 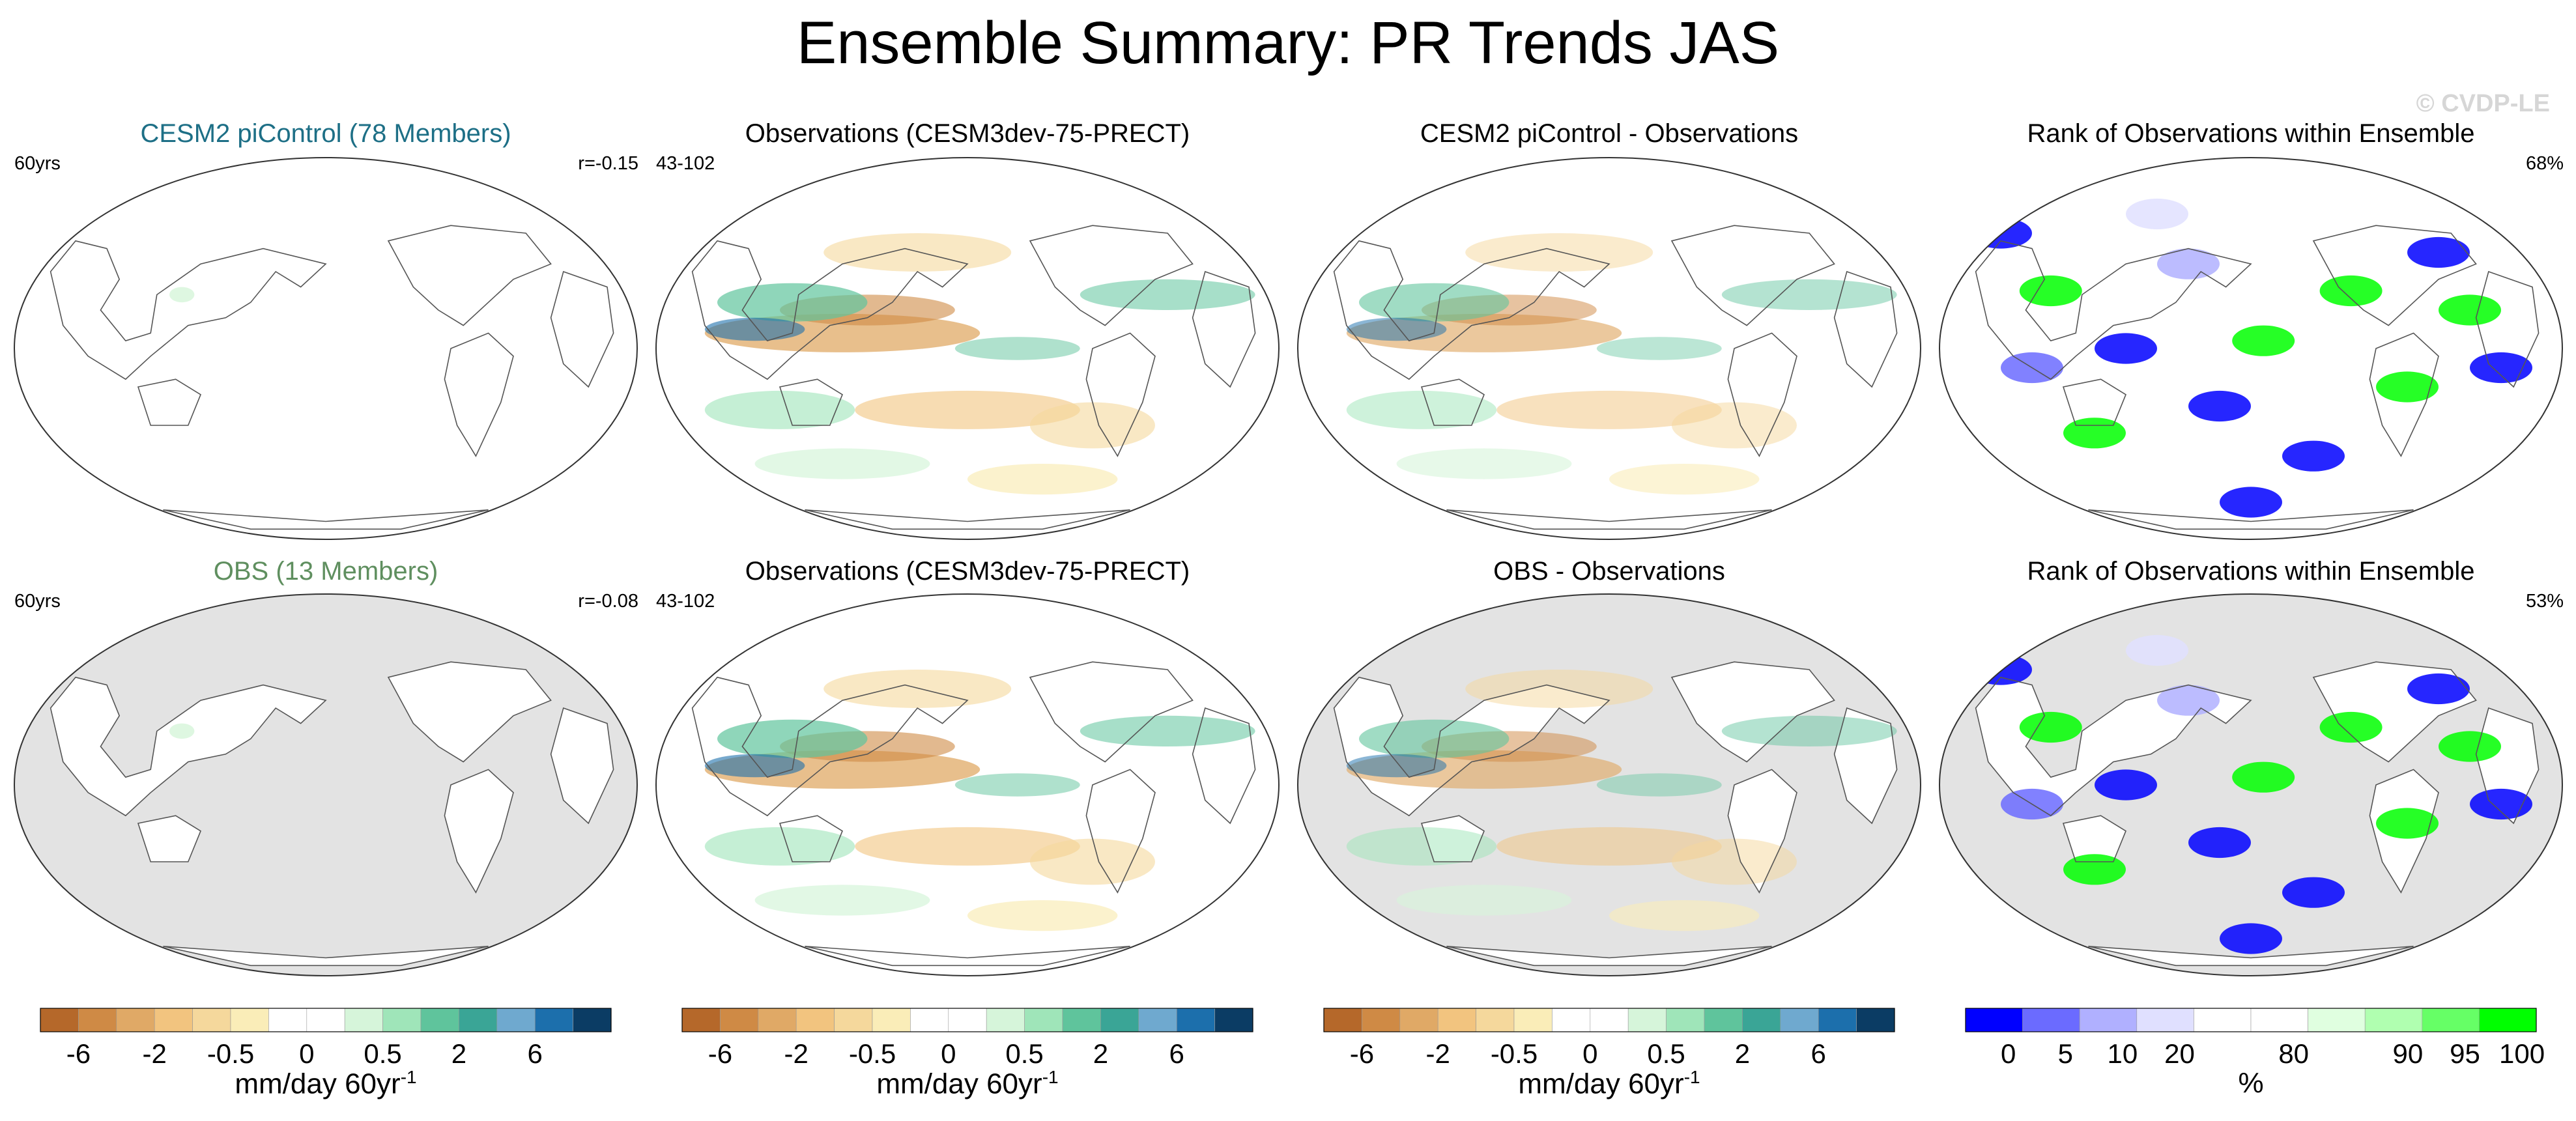 What do you see at coordinates (2483, 103) in the screenshot?
I see `watermark: © CVDP-LE` at bounding box center [2483, 103].